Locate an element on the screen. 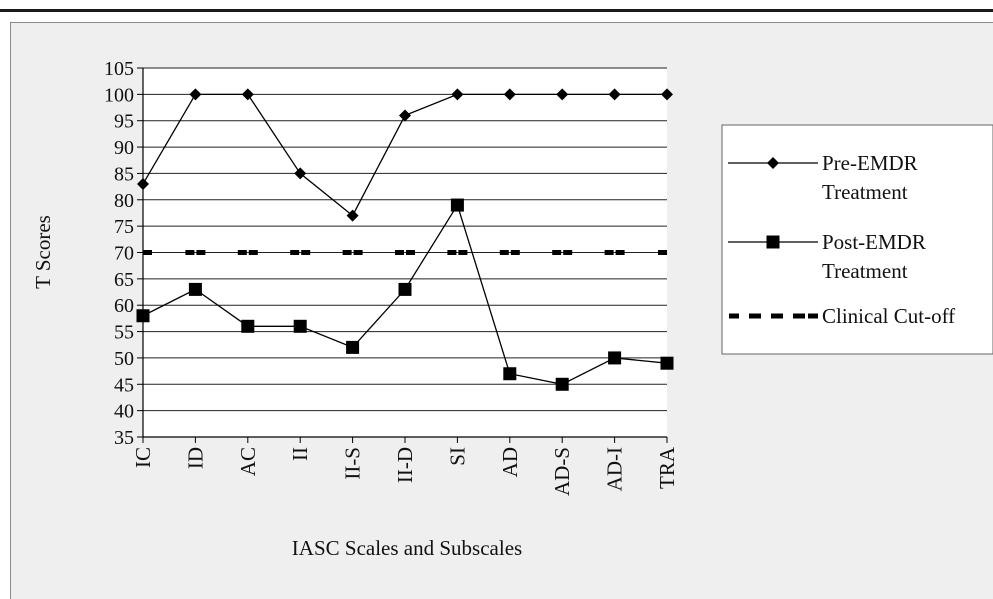  x-axis-label: IASC Scales and Subscales is located at coordinates (407, 548).